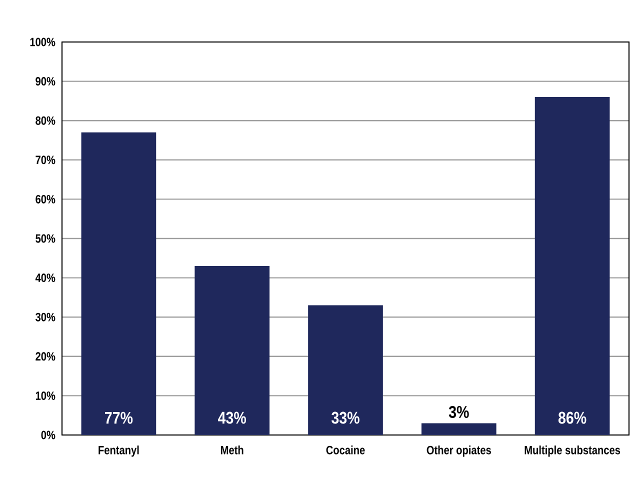 The height and width of the screenshot is (477, 634). Describe the element at coordinates (46, 317) in the screenshot. I see `y-tick-label: 30%` at that location.